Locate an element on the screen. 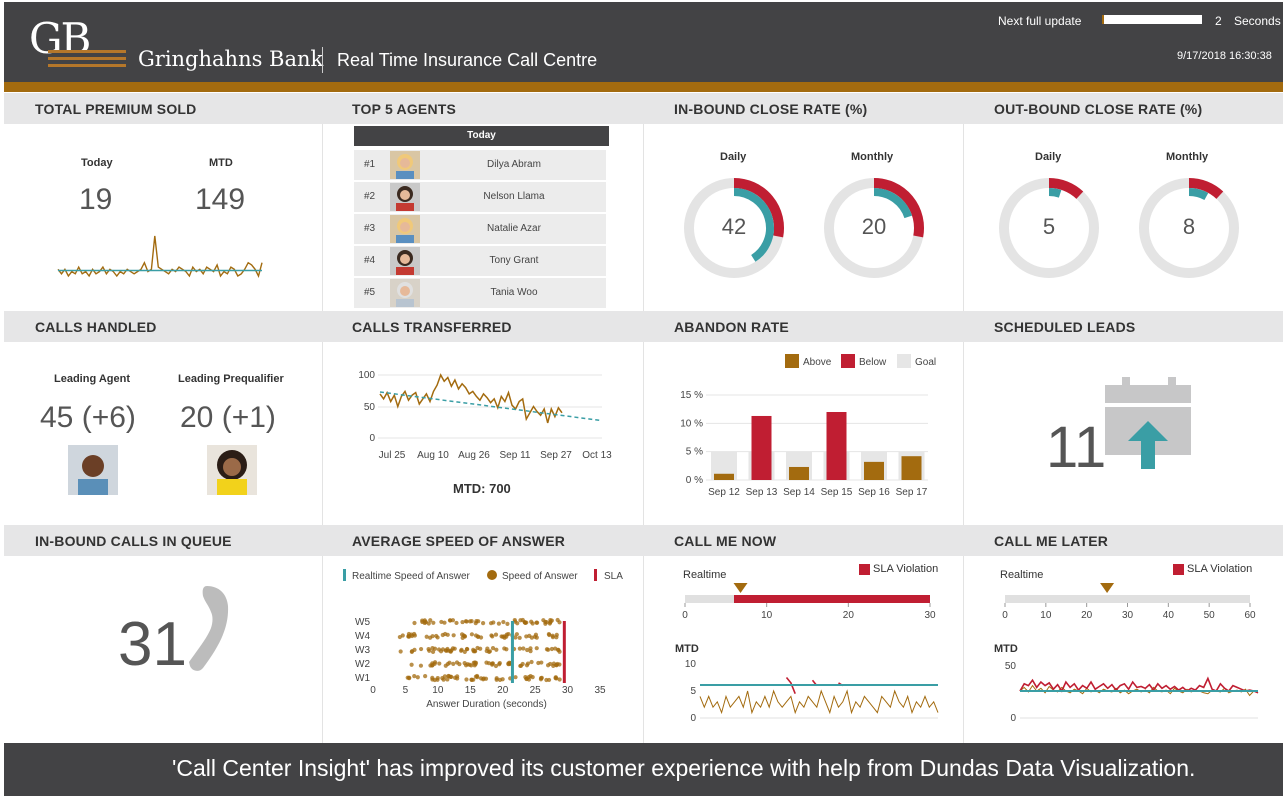 This screenshot has width=1287, height=799. agent-name: Tania Woo is located at coordinates (514, 292).